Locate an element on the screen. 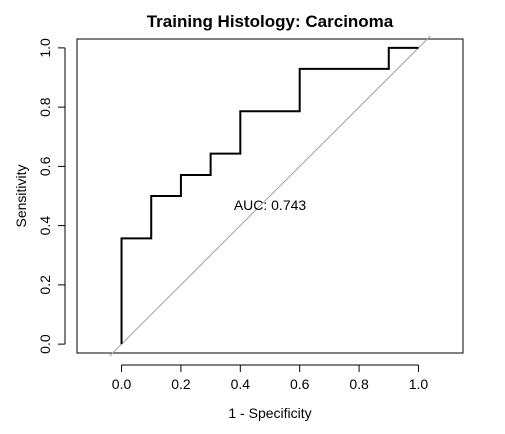 The image size is (505, 434). y-tick-label: 0.4 is located at coordinates (45, 226).